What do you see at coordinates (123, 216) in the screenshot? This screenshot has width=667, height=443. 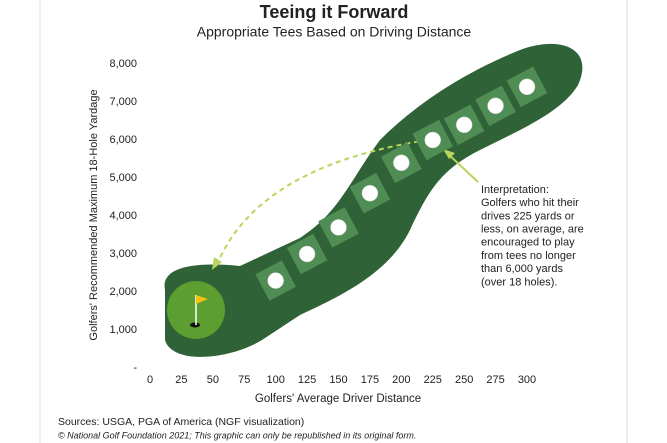 I see `y-tick-label: 4,000` at bounding box center [123, 216].